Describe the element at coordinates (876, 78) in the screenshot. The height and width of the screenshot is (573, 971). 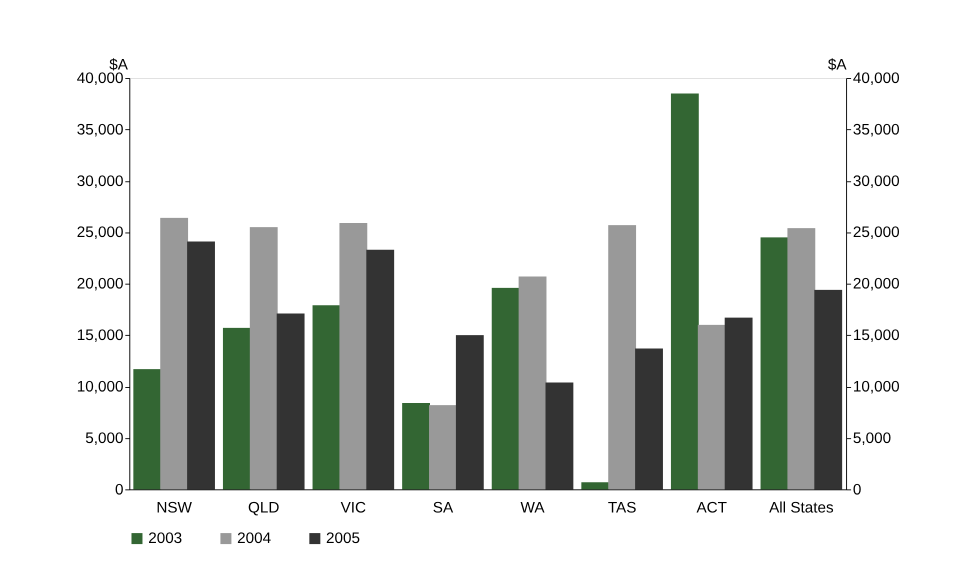
I see `y2-tick-label: 40,000` at that location.